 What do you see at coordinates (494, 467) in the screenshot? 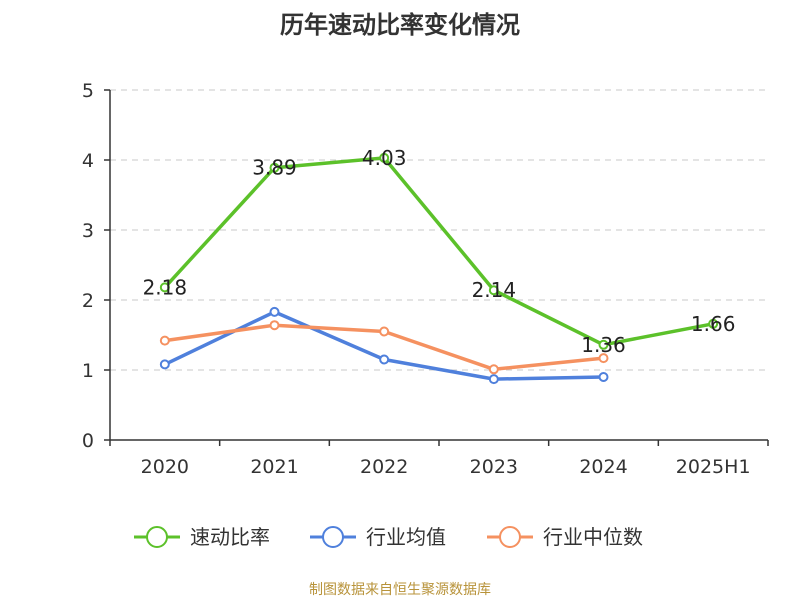
I see `x-tick-label-2023: 2023` at bounding box center [494, 467].